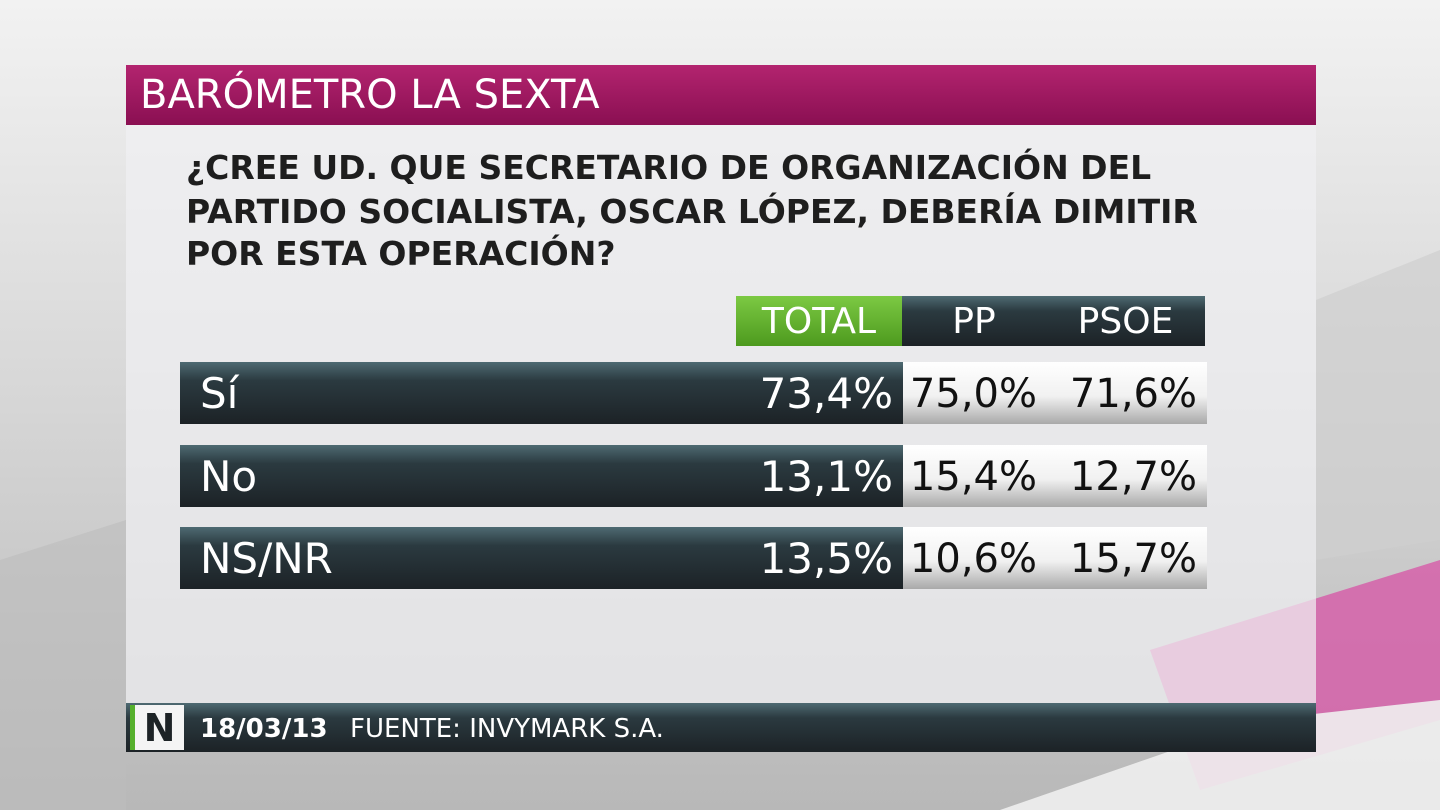  Describe the element at coordinates (826, 558) in the screenshot. I see `cell-value: 13,5%` at that location.